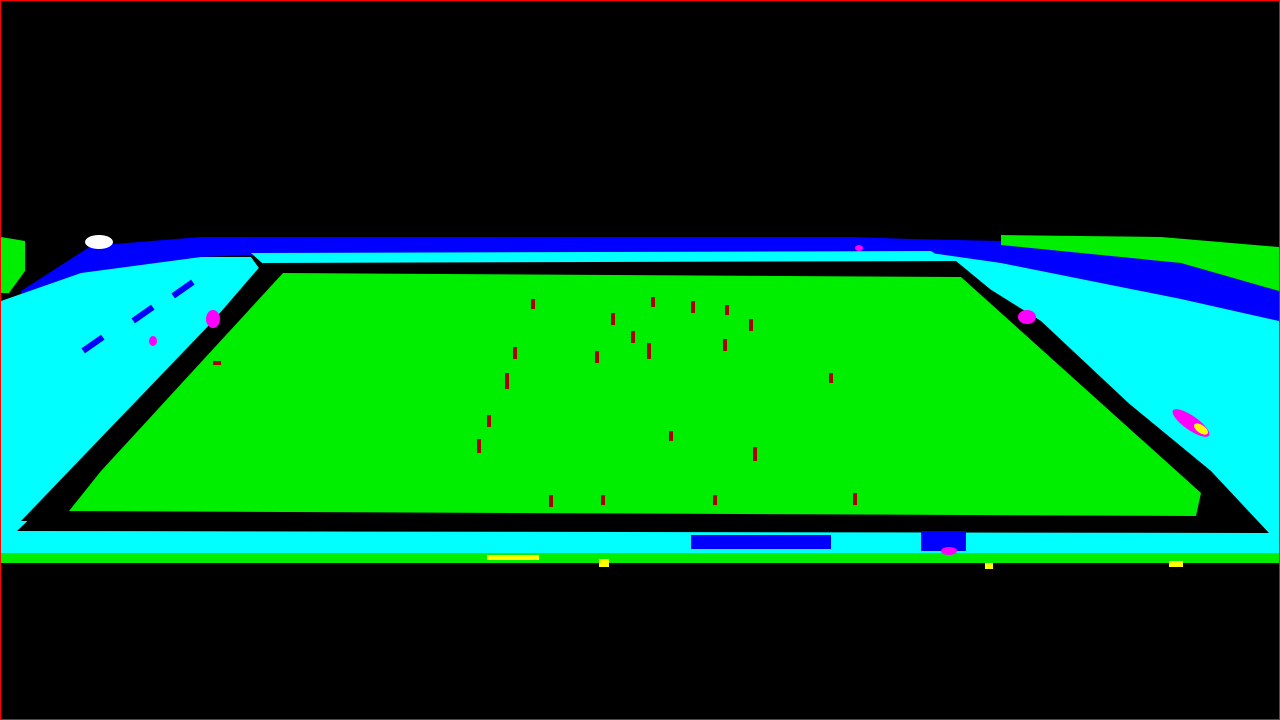 This screenshot has width=1280, height=720. I want to click on near-fringe-green, so click(640, 558).